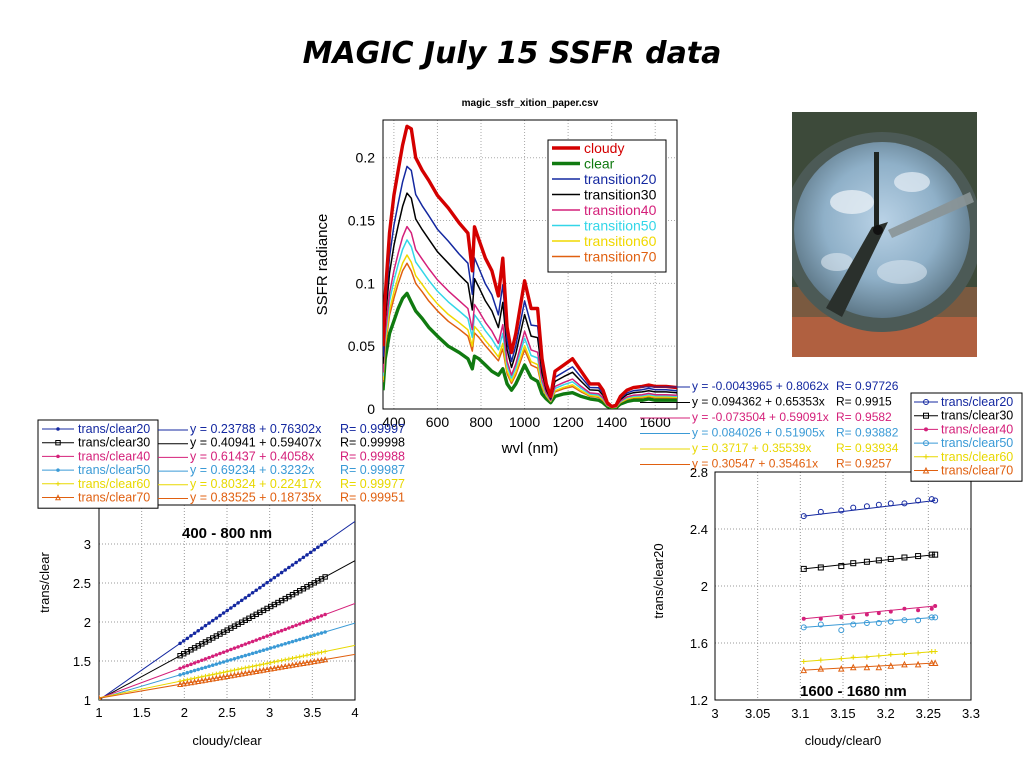 This screenshot has width=1024, height=768. What do you see at coordinates (184, 712) in the screenshot?
I see `x-tick-label: 2` at bounding box center [184, 712].